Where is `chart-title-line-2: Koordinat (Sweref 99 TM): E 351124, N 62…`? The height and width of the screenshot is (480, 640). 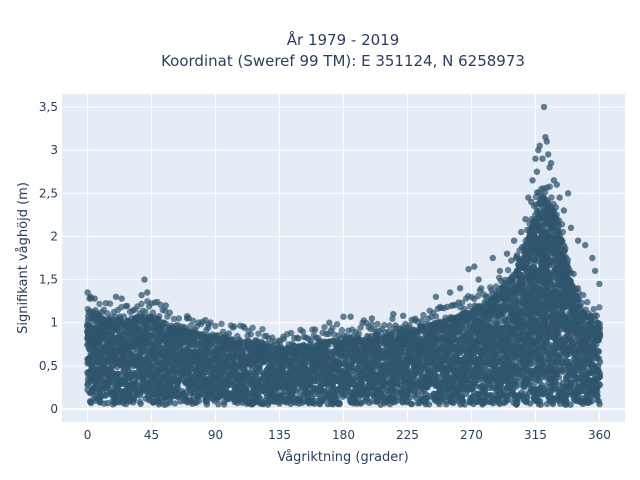 chart-title-line-2: Koordinat (Sweref 99 TM): E 351124, N 62… is located at coordinates (343, 61).